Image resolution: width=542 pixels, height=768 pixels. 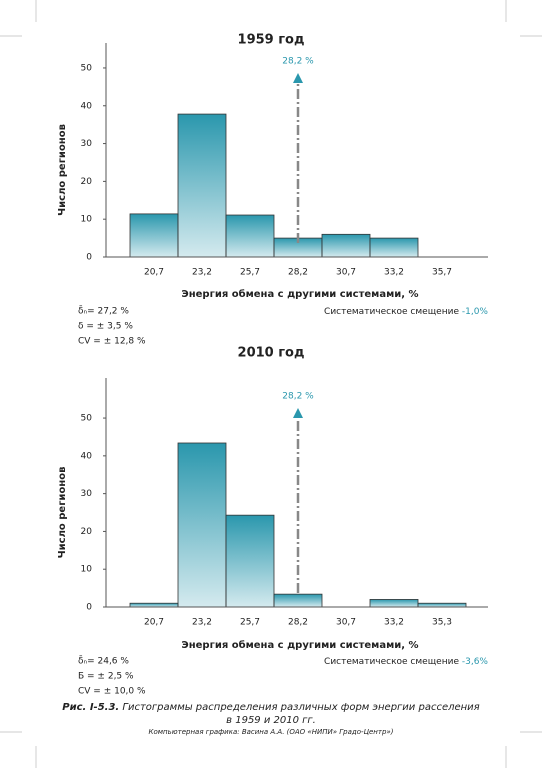 What do you see at coordinates (271, 353) in the screenshot?
I see `chart-title: 2010 год` at bounding box center [271, 353].